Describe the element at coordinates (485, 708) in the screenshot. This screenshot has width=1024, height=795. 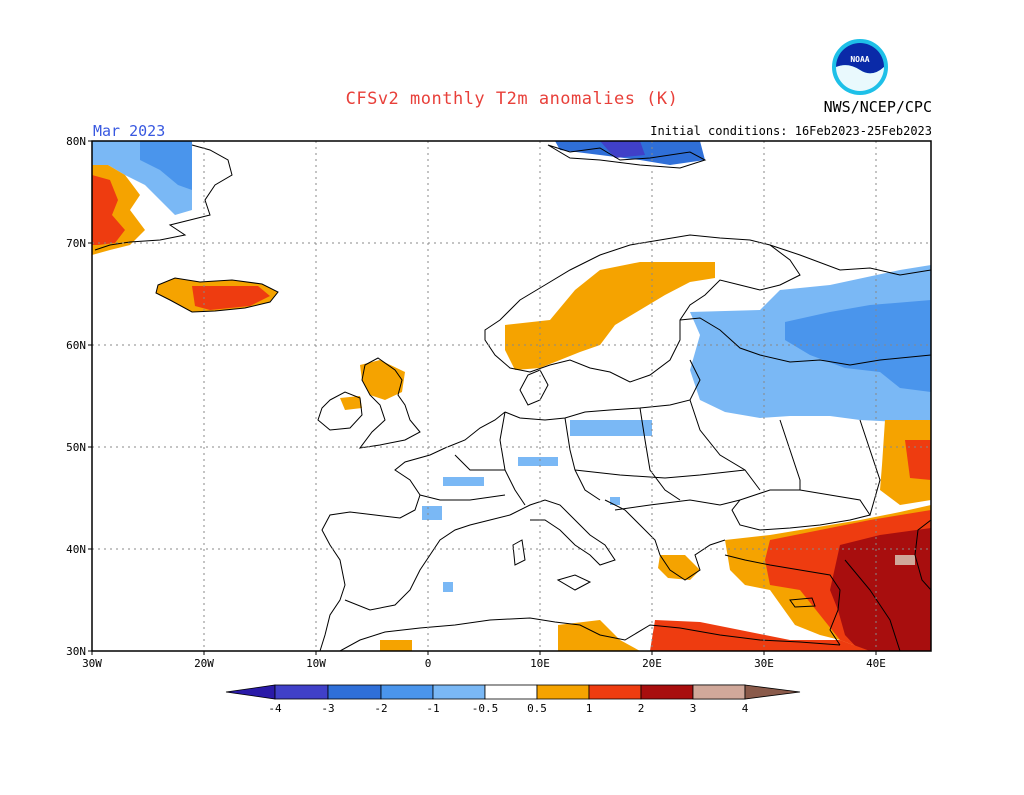
I see `colorbar-label: -0.5` at that location.